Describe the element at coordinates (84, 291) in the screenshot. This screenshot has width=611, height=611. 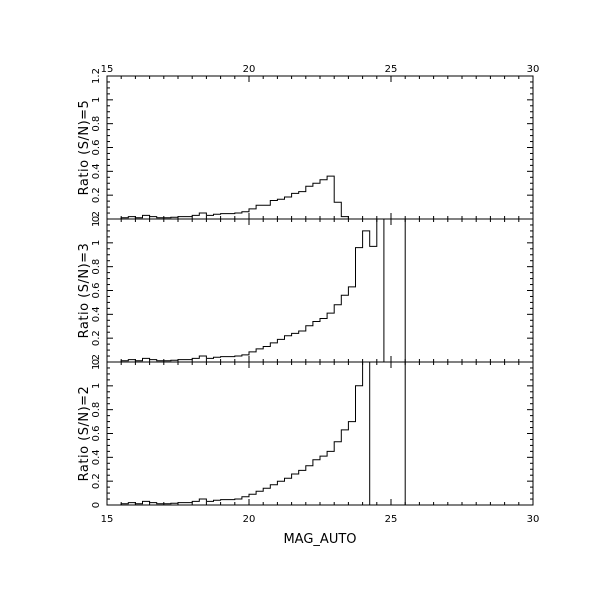
I see `y-axis-label: Ratio (S/N)=3` at that location.